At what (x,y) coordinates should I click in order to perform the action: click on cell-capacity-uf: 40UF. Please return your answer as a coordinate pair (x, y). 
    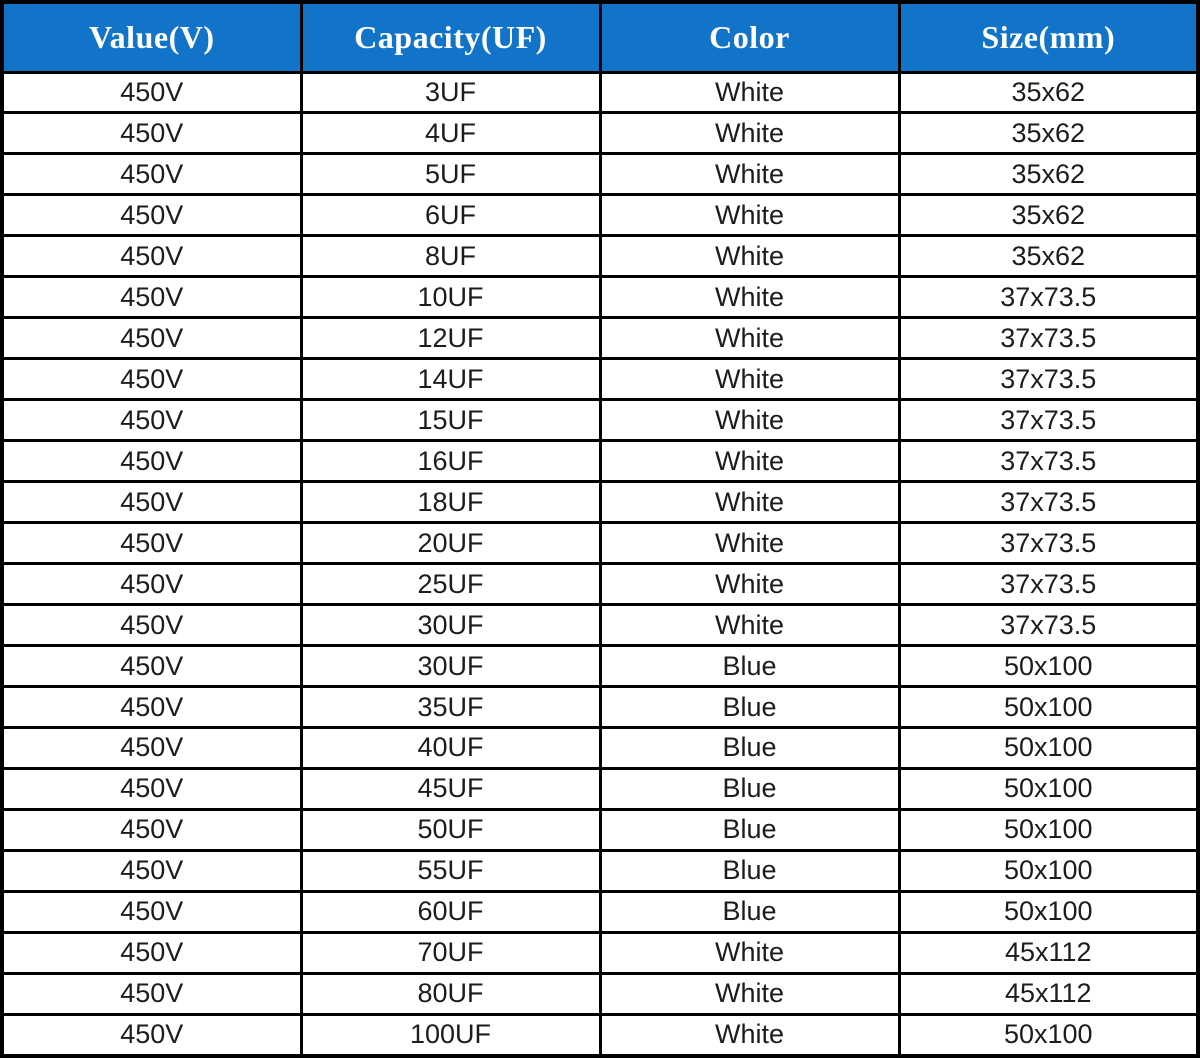
    Looking at the image, I should click on (450, 748).